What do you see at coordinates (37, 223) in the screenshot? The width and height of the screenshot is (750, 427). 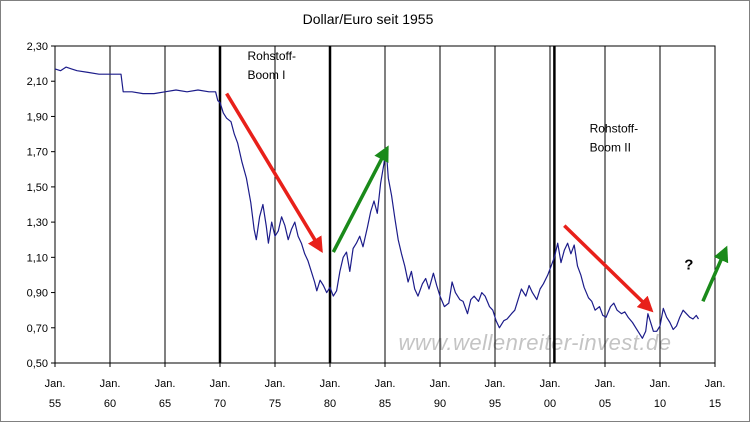 I see `y-tick-label: 1,30` at bounding box center [37, 223].